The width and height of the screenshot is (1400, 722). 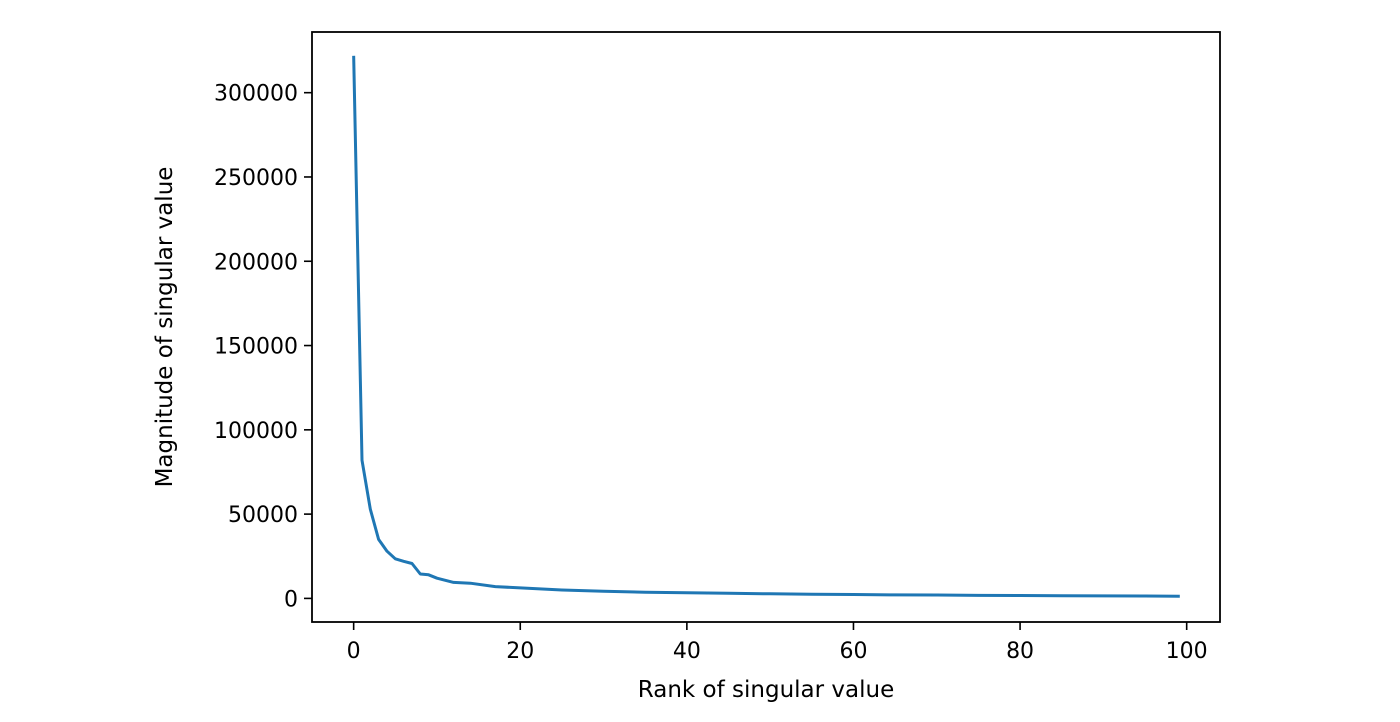 What do you see at coordinates (291, 599) in the screenshot?
I see `y-tick-label: 0` at bounding box center [291, 599].